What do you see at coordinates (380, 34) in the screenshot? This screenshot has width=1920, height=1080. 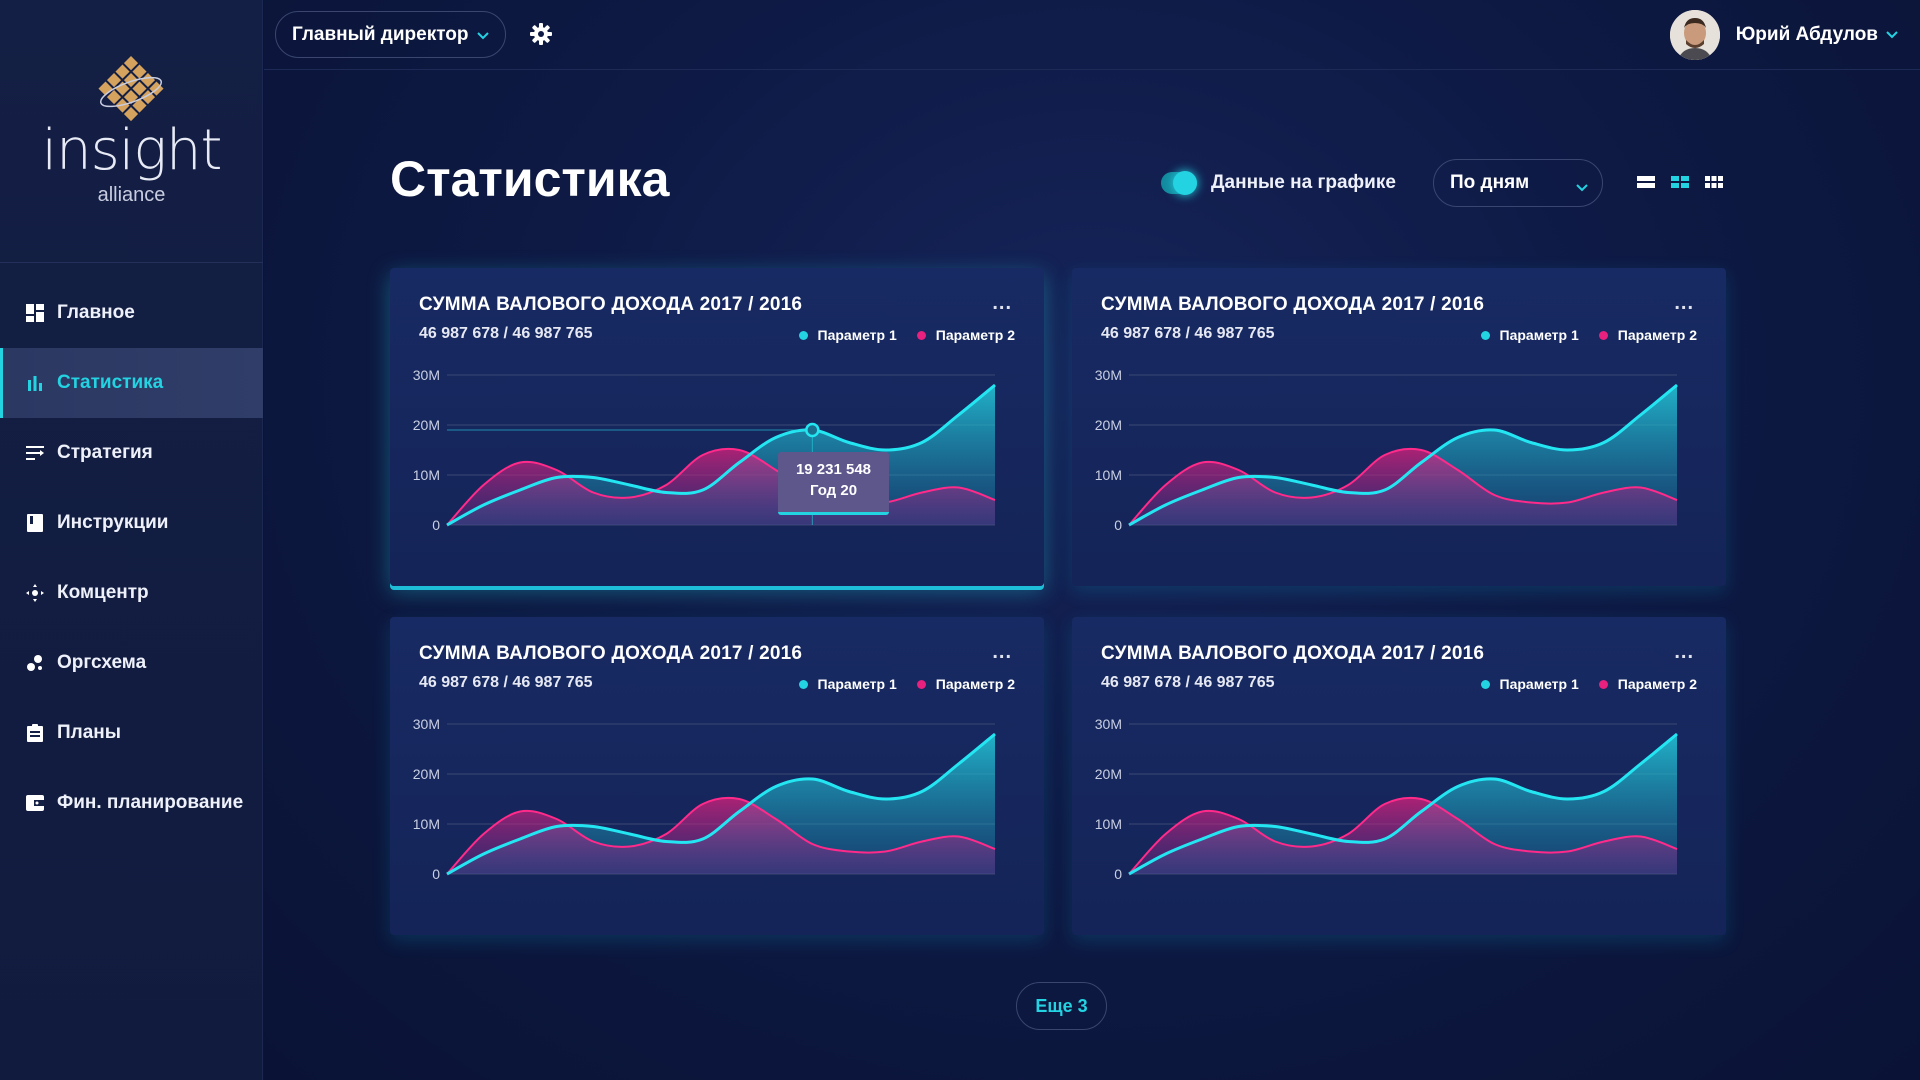 I see `role-select-value: Главный директор` at bounding box center [380, 34].